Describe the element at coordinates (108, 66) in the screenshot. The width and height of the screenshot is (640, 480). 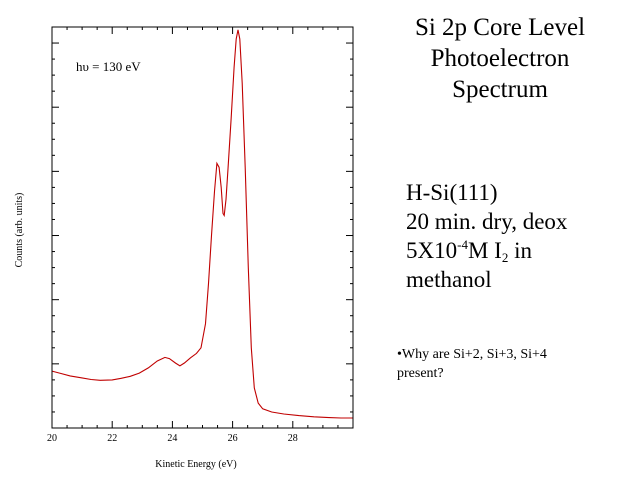
I see `photon-energy-annotation: hυ = 130 eV` at that location.